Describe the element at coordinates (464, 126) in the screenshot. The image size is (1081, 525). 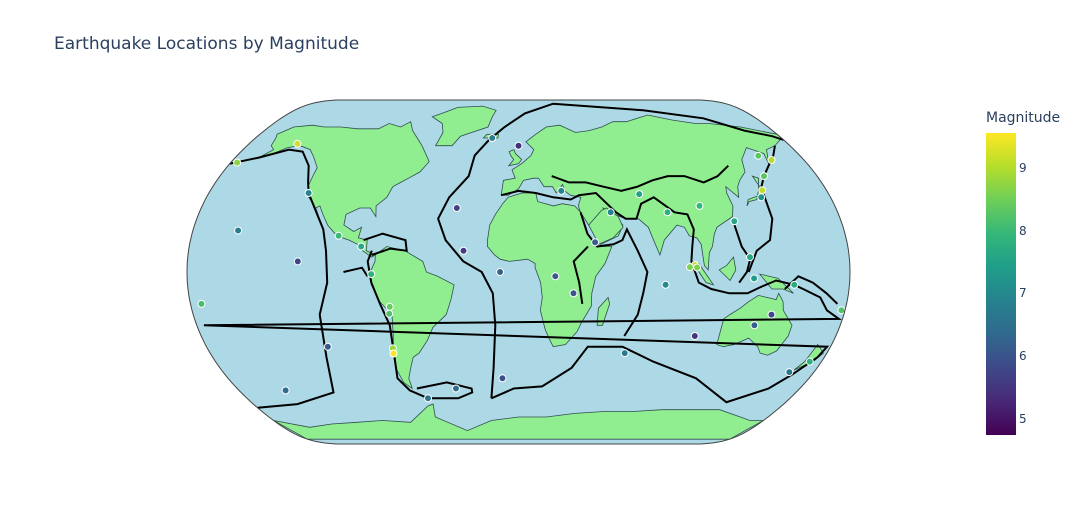
I see `land-greenland` at that location.